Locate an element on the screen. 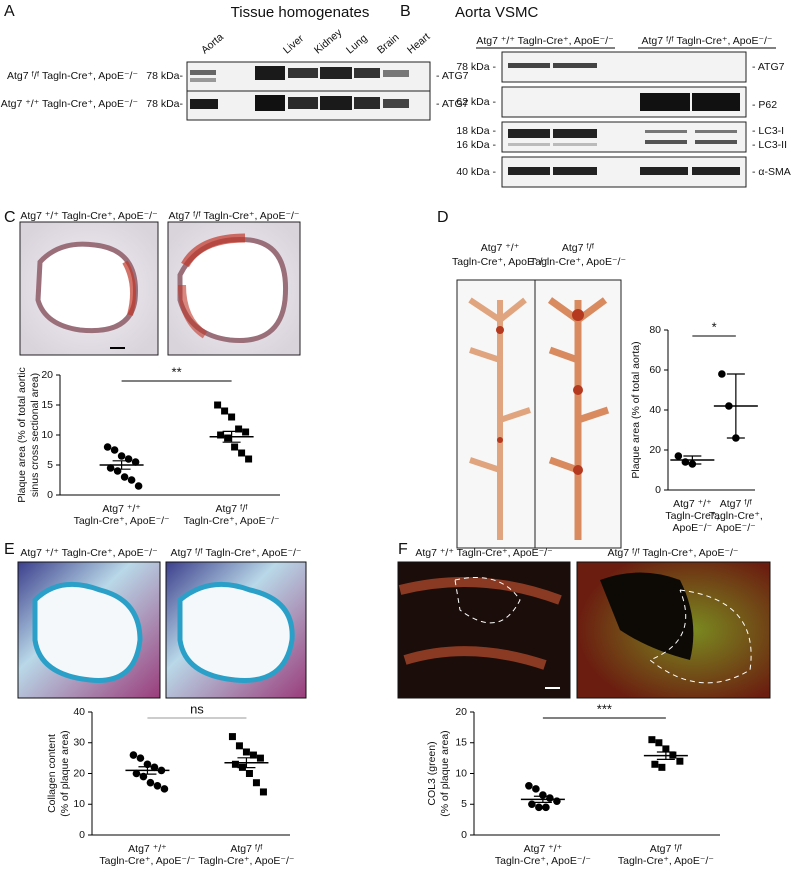 The width and height of the screenshot is (792, 873). y-tick-label: 0 is located at coordinates (464, 835).